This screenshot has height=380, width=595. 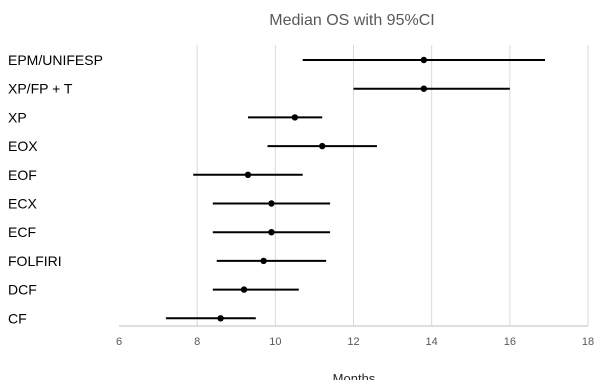 I want to click on category-label: XP, so click(x=17, y=117).